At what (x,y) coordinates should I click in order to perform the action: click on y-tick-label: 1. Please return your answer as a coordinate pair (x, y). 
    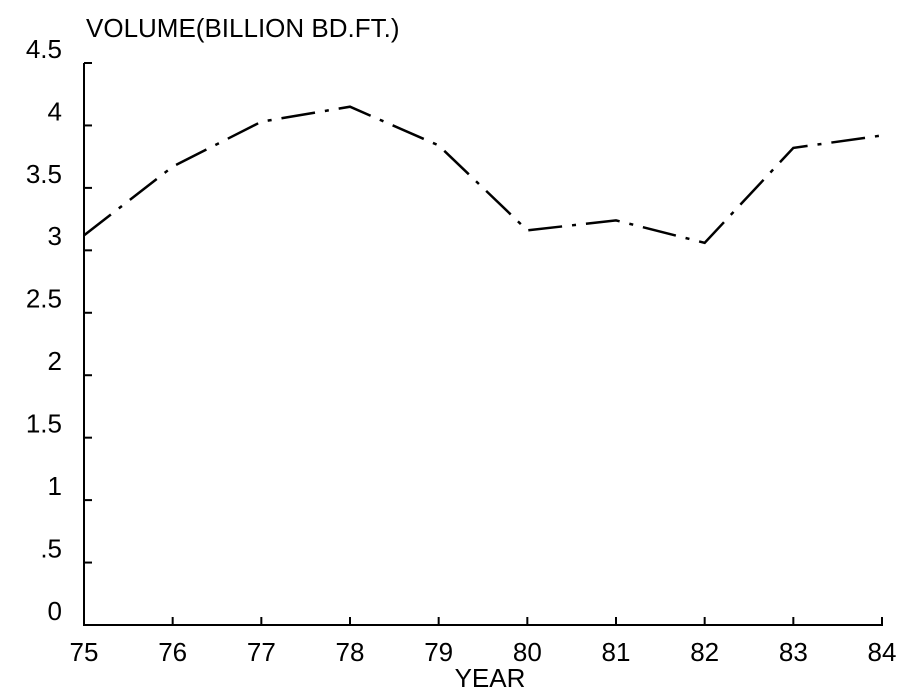
    Looking at the image, I should click on (55, 486).